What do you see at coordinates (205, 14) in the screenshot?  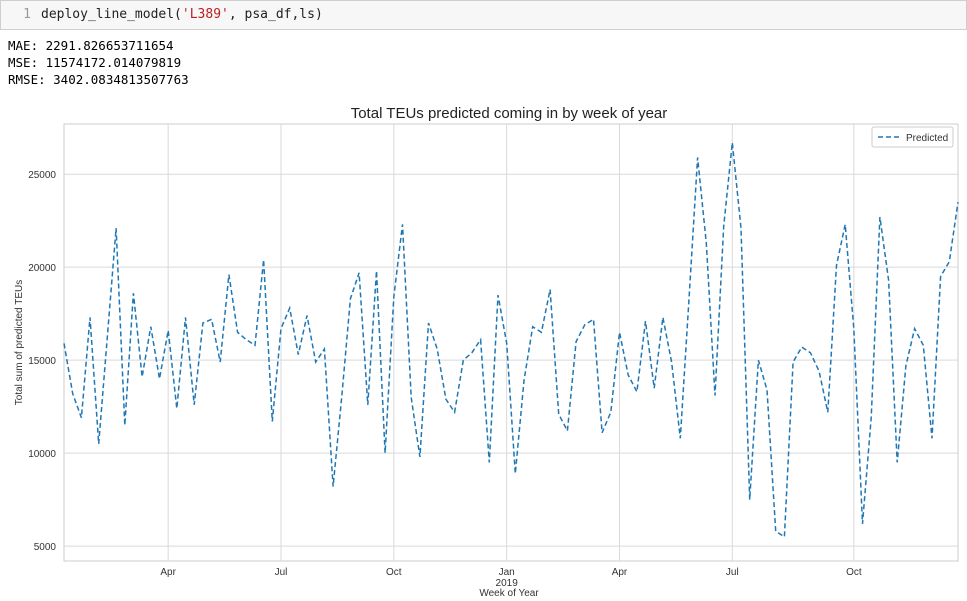 I see `code-string-arg: 'L389'` at bounding box center [205, 14].